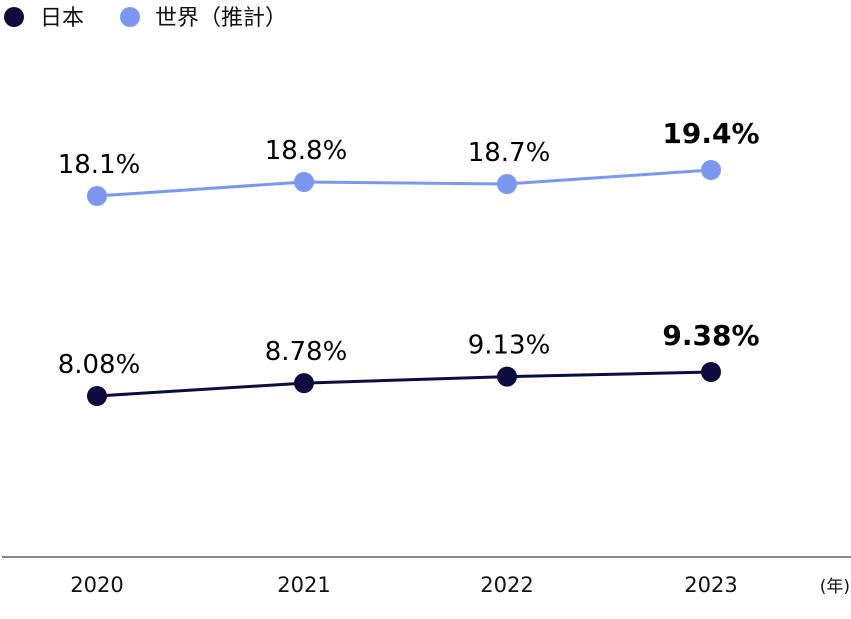 The image size is (851, 619). What do you see at coordinates (710, 335) in the screenshot?
I see `data-label-japan-2023: 9.38%` at bounding box center [710, 335].